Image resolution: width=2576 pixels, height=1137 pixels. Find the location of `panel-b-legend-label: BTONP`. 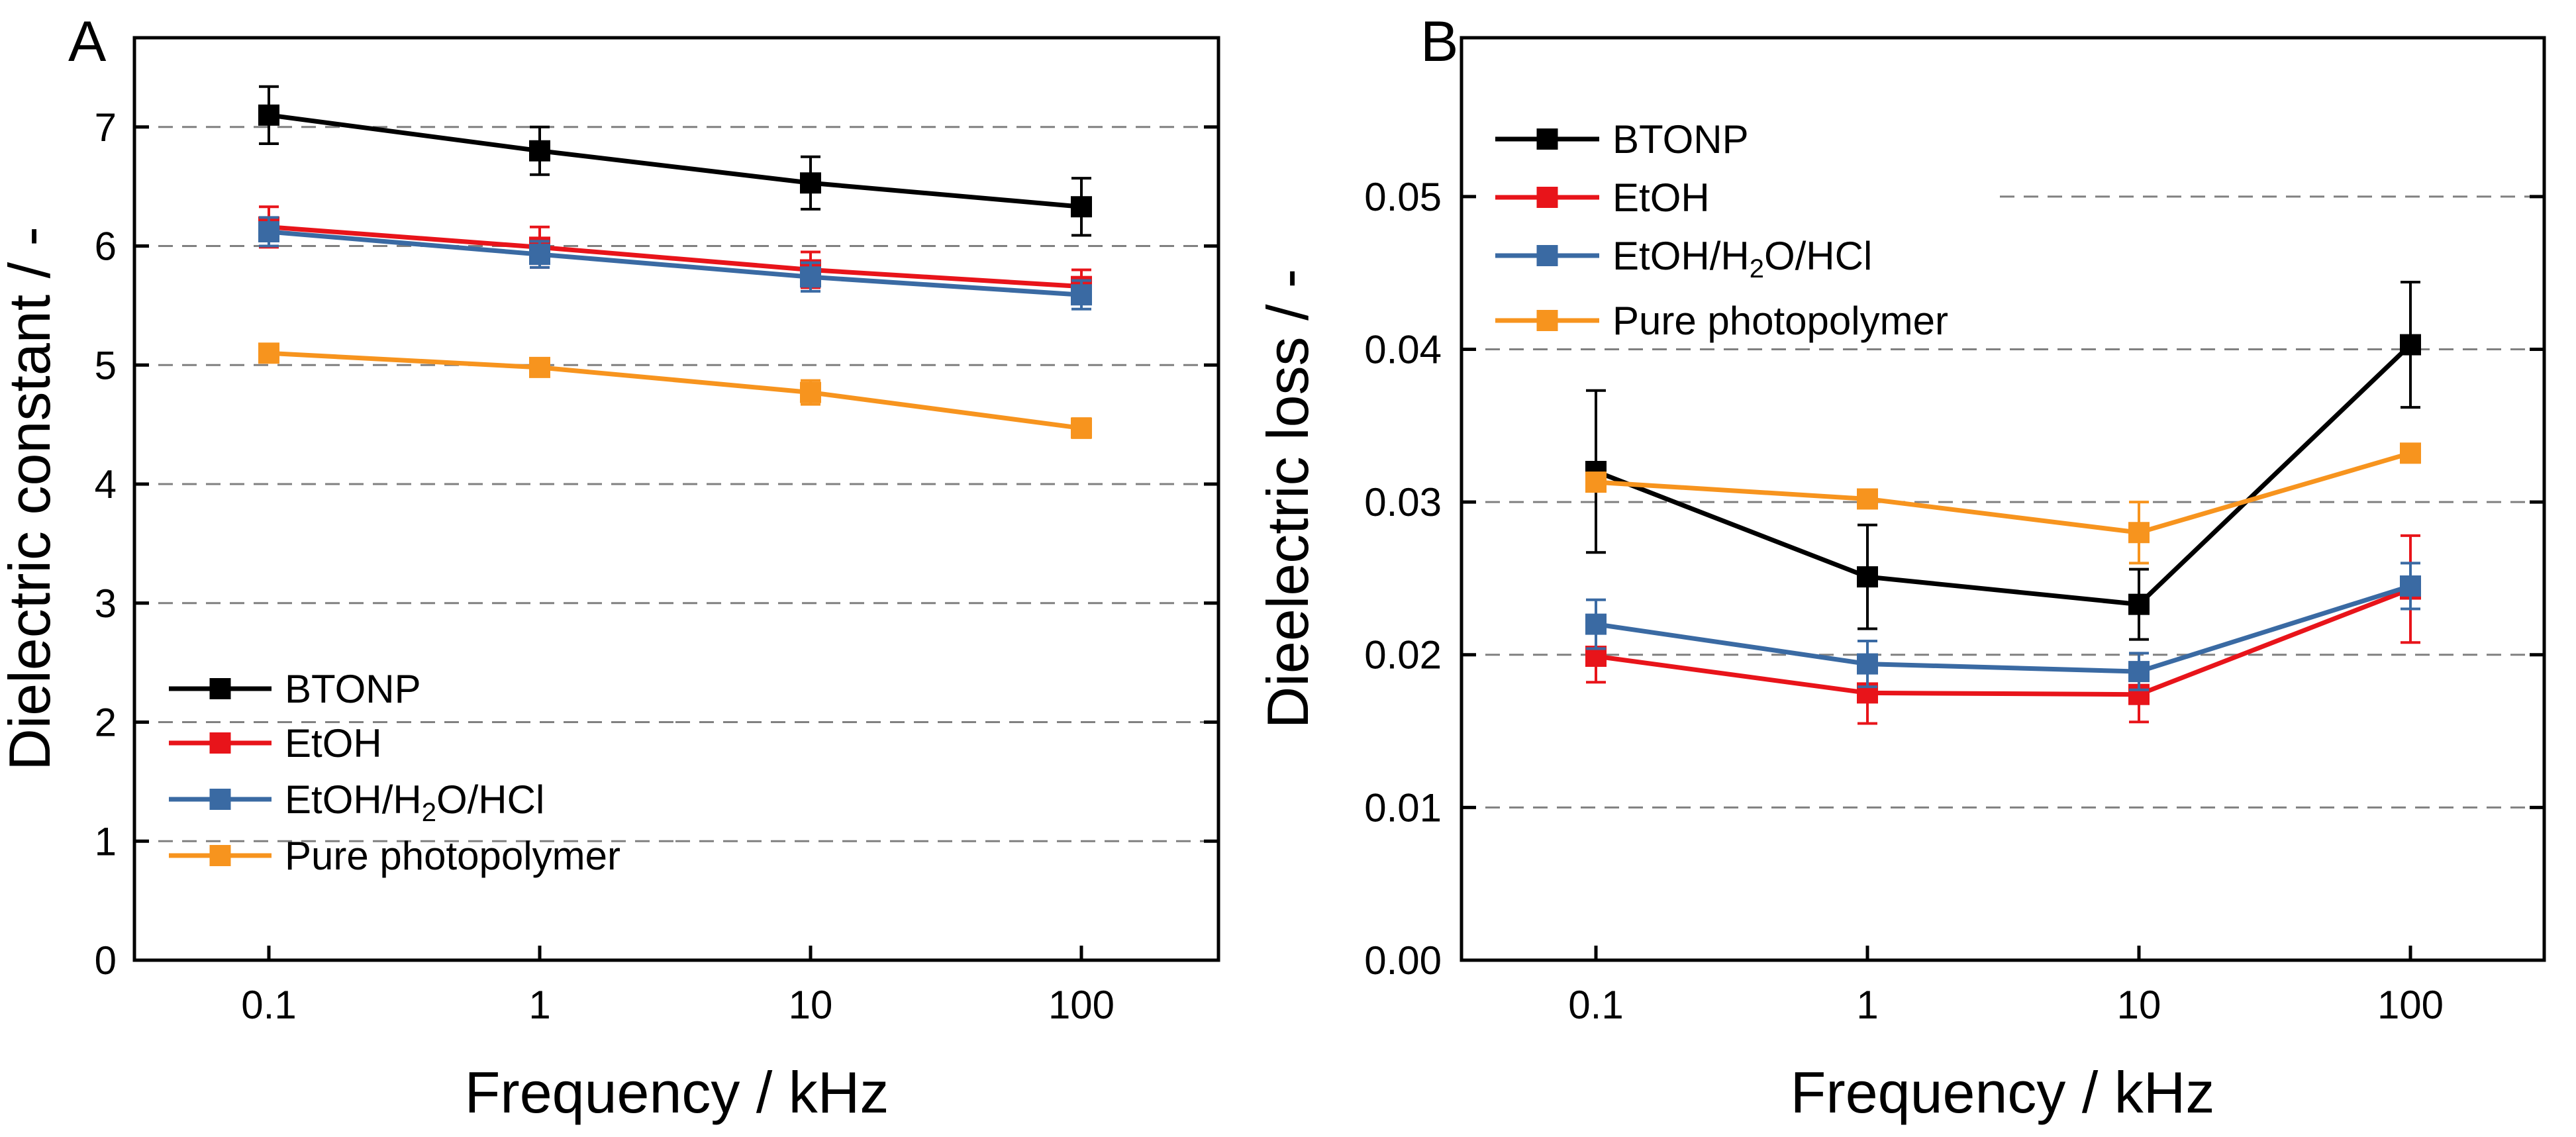

panel-b-legend-label: BTONP is located at coordinates (1680, 139).